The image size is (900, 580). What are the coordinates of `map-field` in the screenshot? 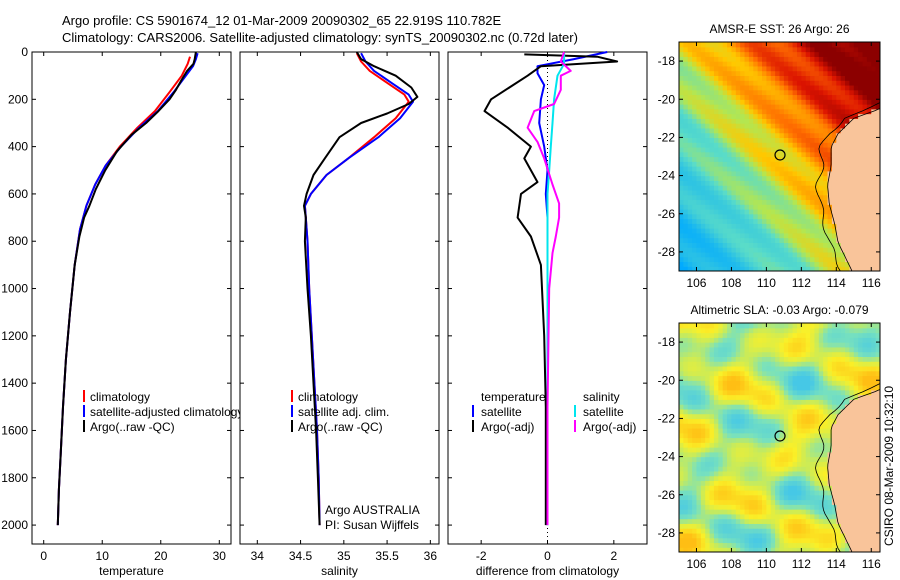 It's located at (779, 156).